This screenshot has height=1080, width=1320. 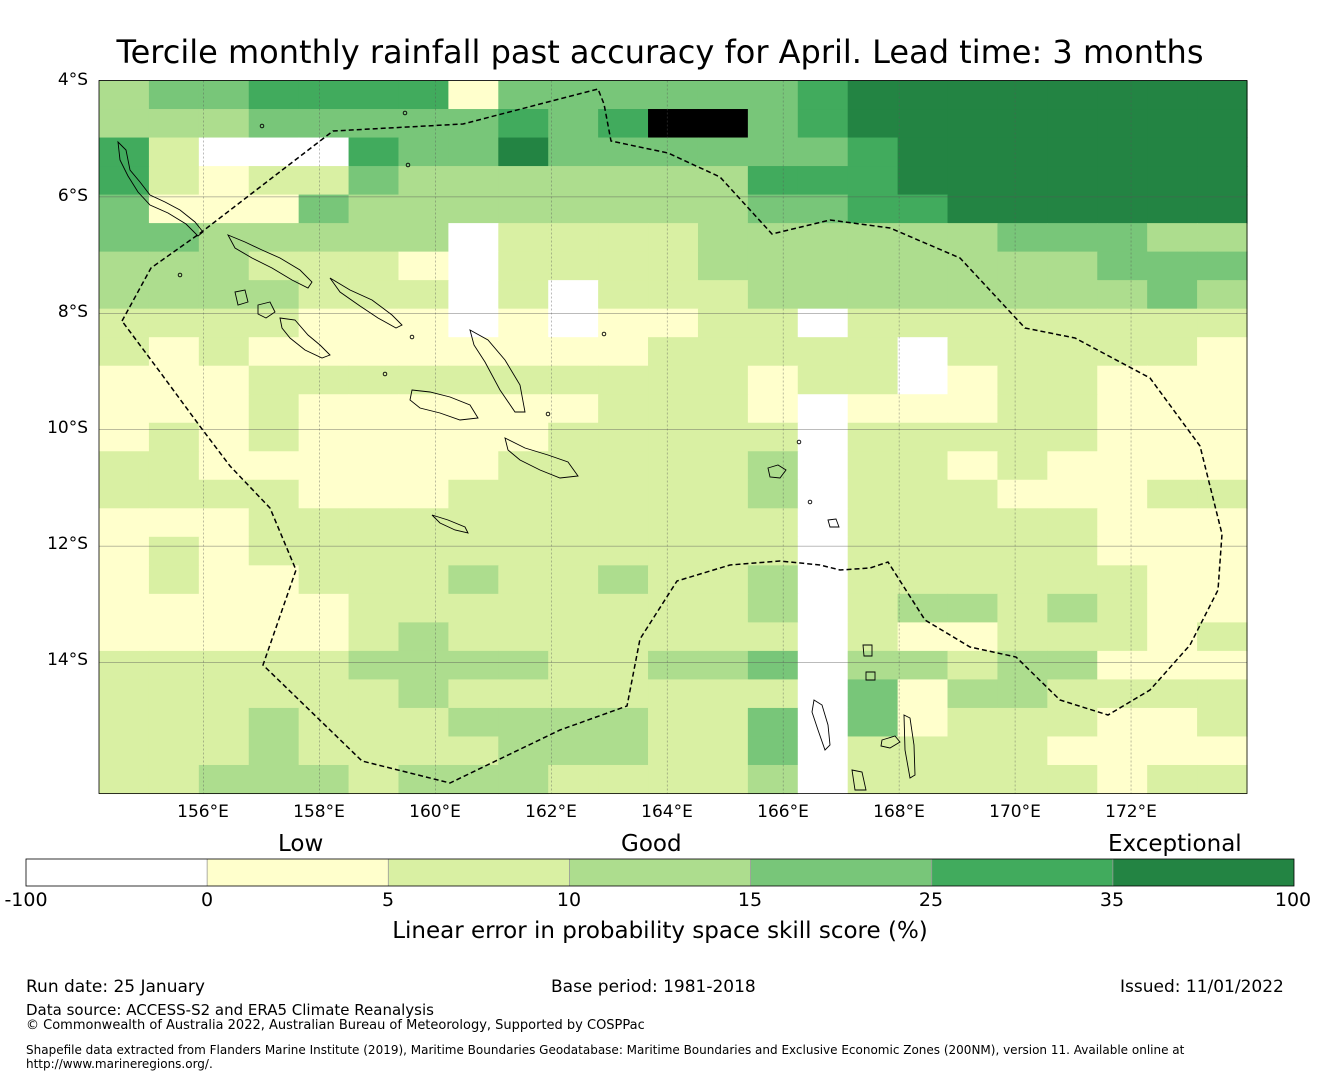 I want to click on colorbar-tick: -100, so click(x=26, y=900).